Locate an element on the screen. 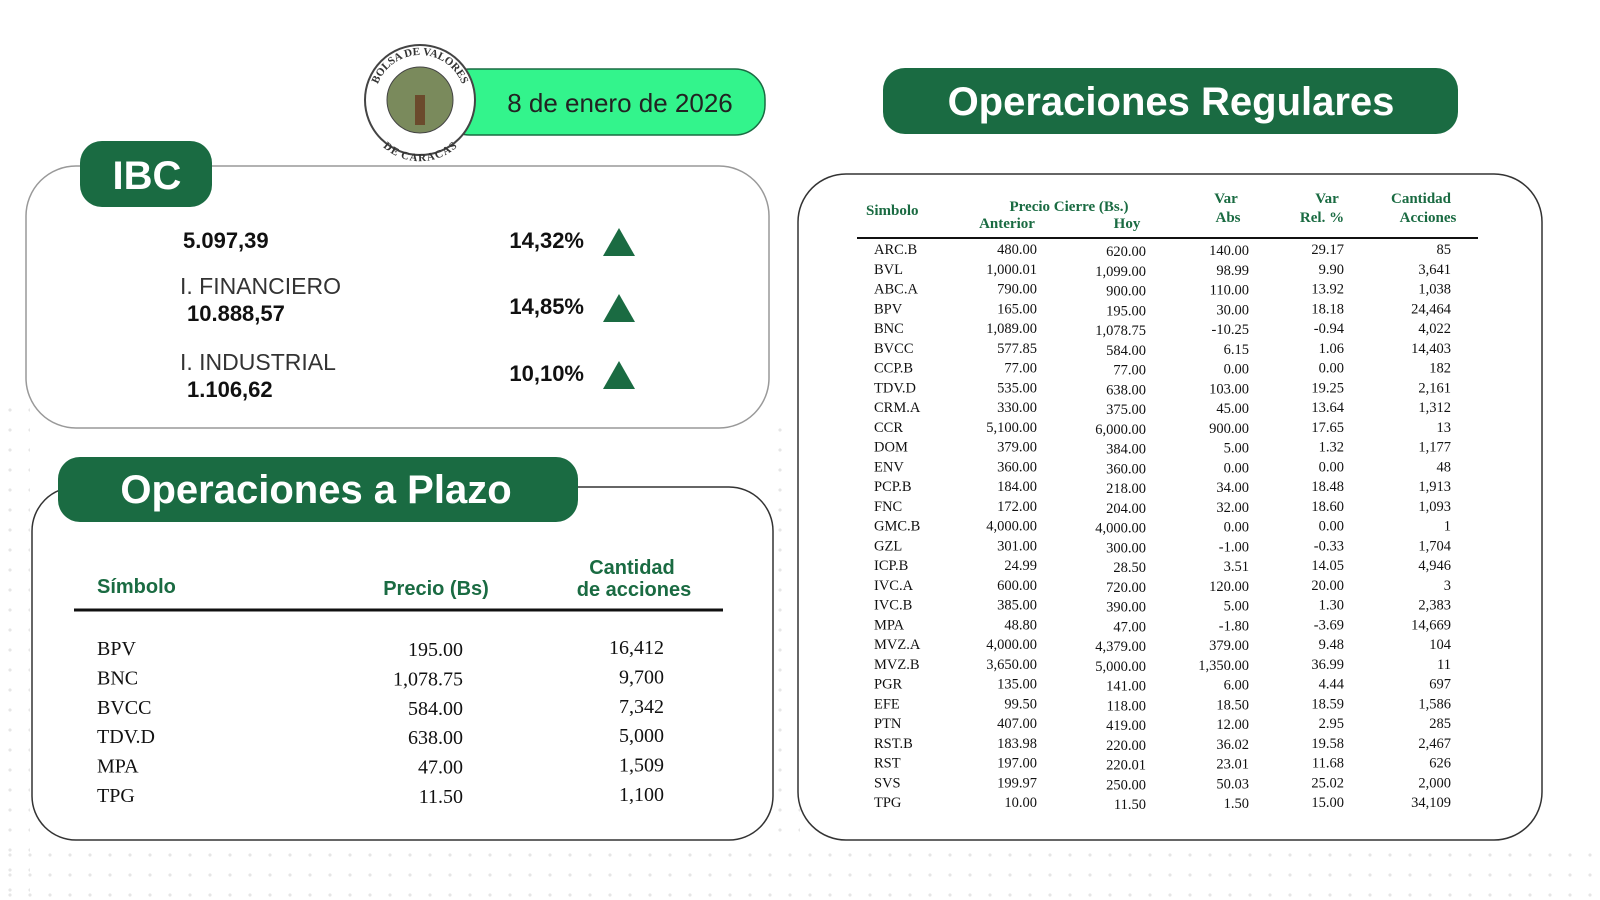 The image size is (1600, 900). regulares-cell: 184.00 is located at coordinates (1017, 487).